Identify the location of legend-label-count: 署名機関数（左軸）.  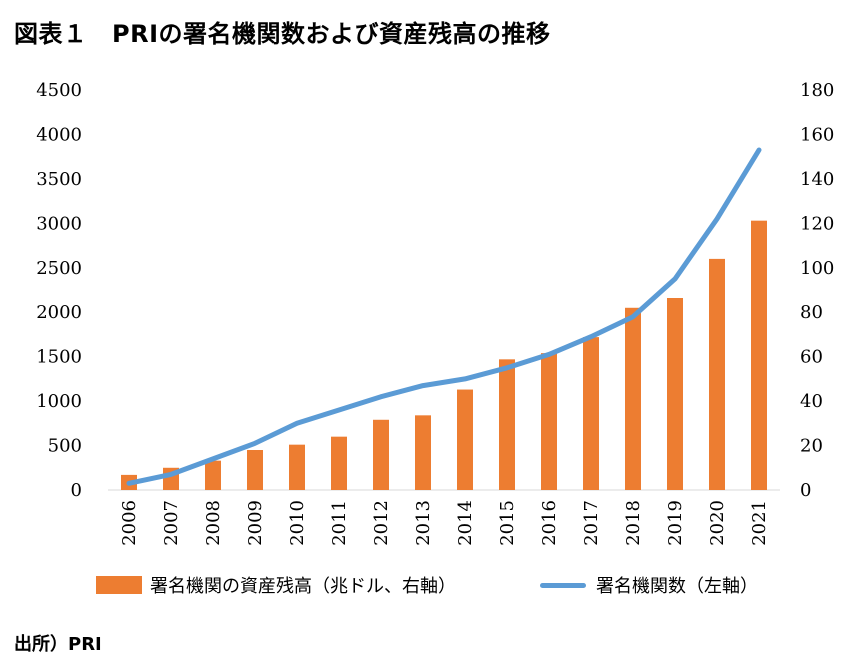
(677, 586).